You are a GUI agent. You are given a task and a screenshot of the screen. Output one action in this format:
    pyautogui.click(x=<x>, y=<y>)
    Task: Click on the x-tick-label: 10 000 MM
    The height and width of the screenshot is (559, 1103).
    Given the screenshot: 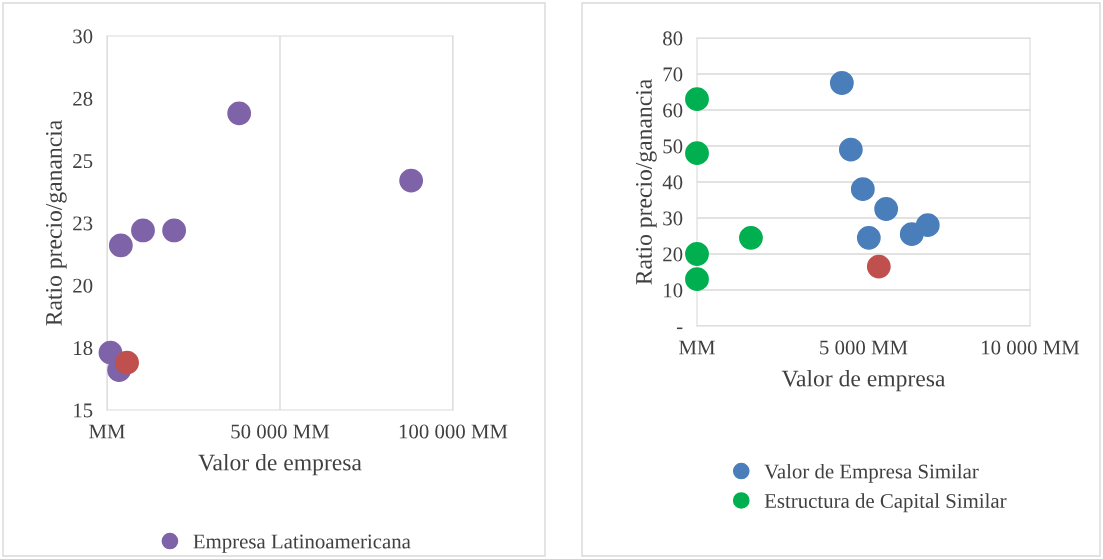 What is the action you would take?
    pyautogui.click(x=1031, y=347)
    